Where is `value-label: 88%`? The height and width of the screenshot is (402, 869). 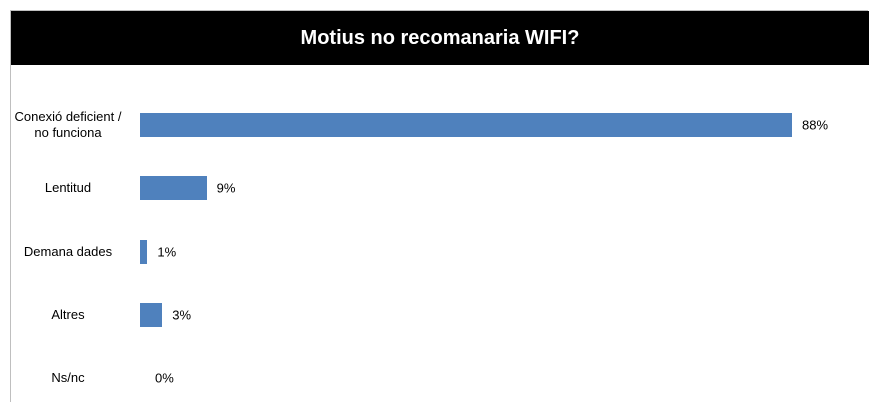 value-label: 88% is located at coordinates (815, 125).